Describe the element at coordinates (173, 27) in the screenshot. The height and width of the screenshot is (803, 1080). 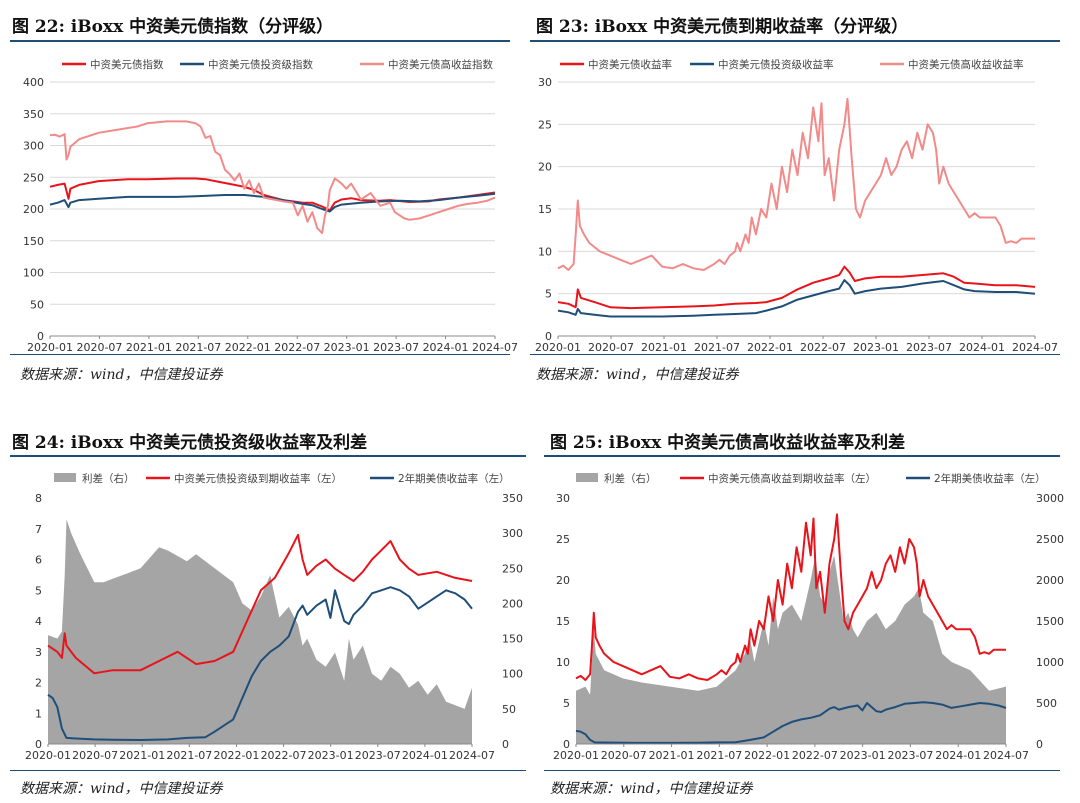
I see `chart-title: 图 22: iBoxx 中资美元债指数（分评级）` at that location.